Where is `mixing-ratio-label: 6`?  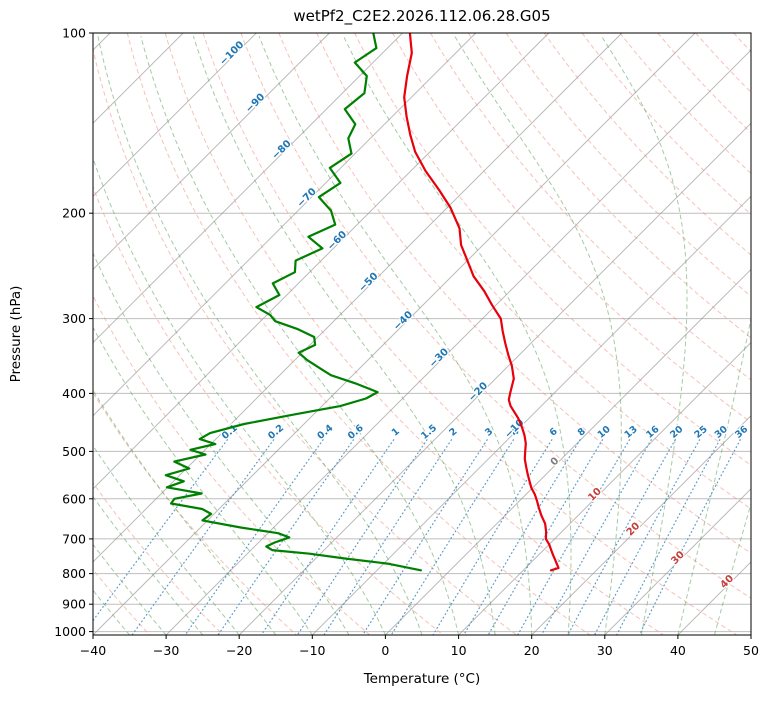
mixing-ratio-label: 6 is located at coordinates (554, 432).